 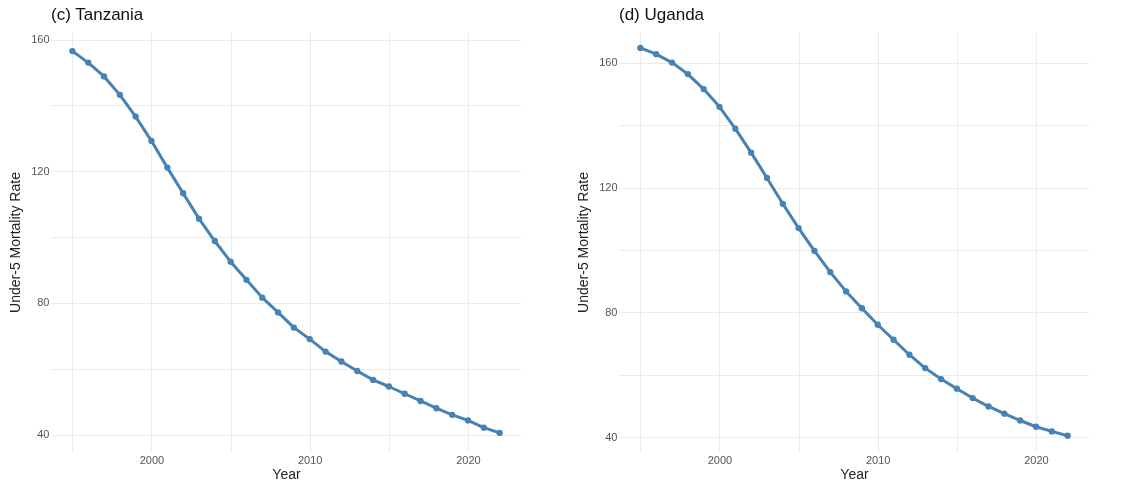 What do you see at coordinates (662, 14) in the screenshot?
I see `chart-title: (d) Uganda` at bounding box center [662, 14].